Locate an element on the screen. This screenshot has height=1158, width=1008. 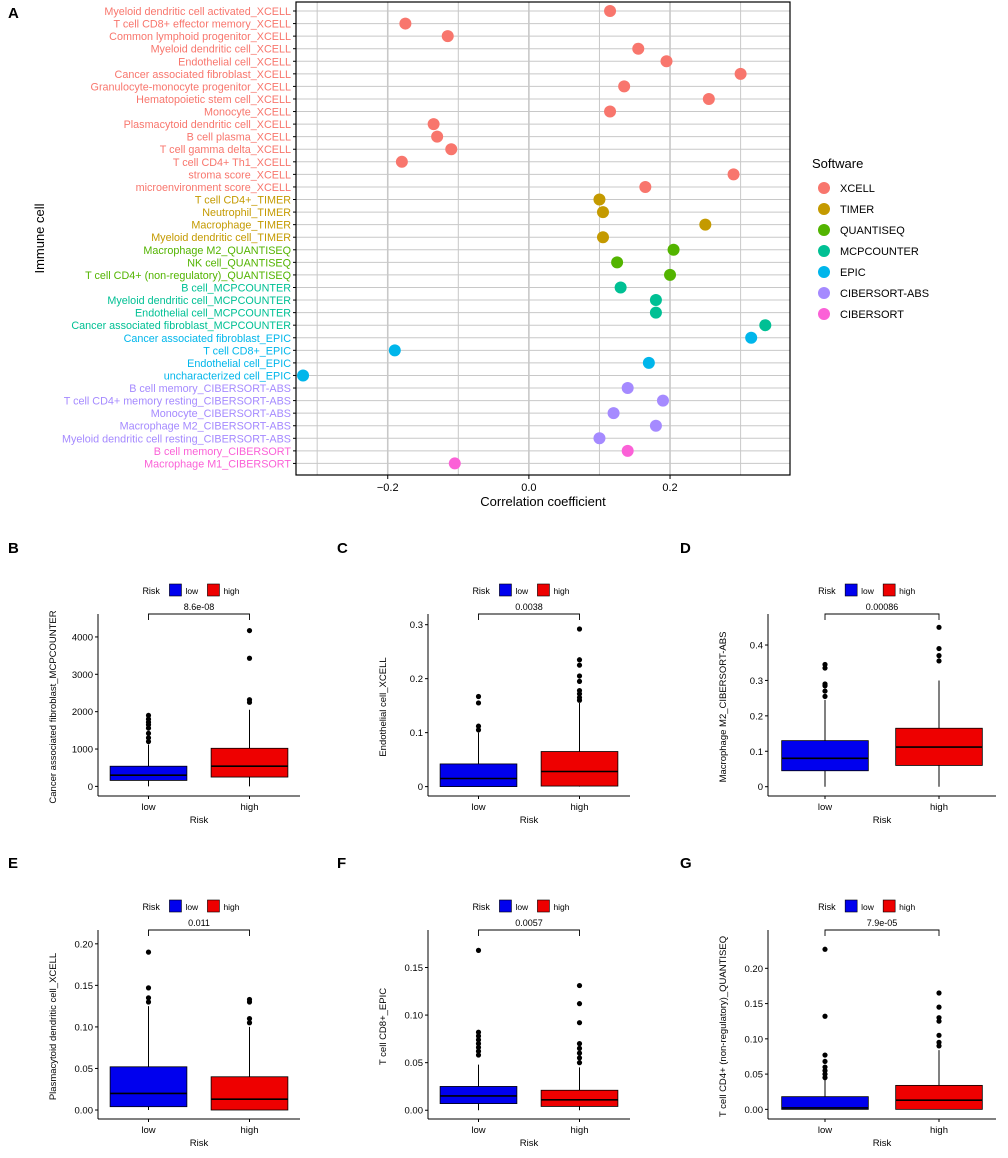
y-tick-label: B cell plasma_XCELL is located at coordinates (239, 138).